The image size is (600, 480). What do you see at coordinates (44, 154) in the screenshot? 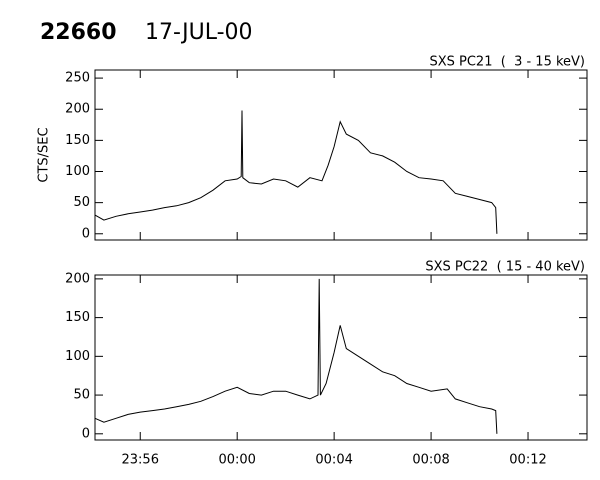
I see `y-axis-label: CTS/SEC` at bounding box center [44, 154].